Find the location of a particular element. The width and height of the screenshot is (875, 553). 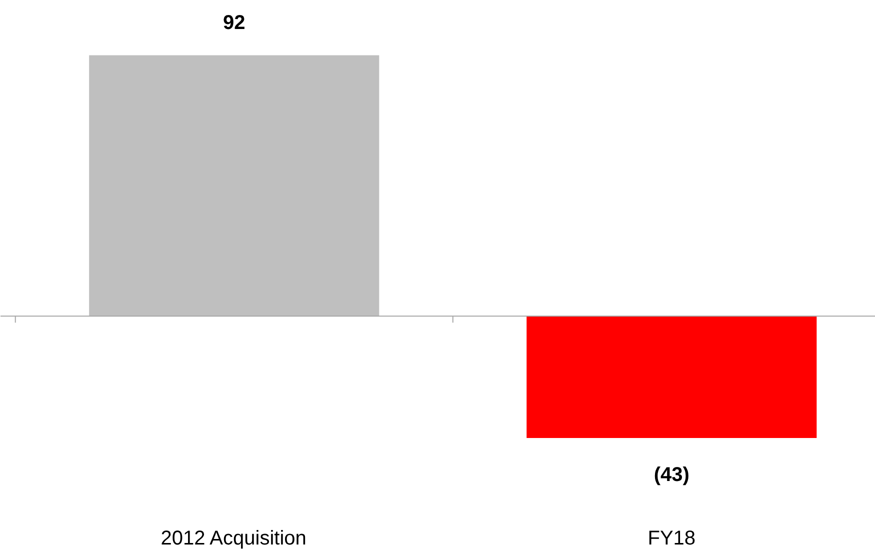

x-tick-label: FY18 is located at coordinates (672, 539).